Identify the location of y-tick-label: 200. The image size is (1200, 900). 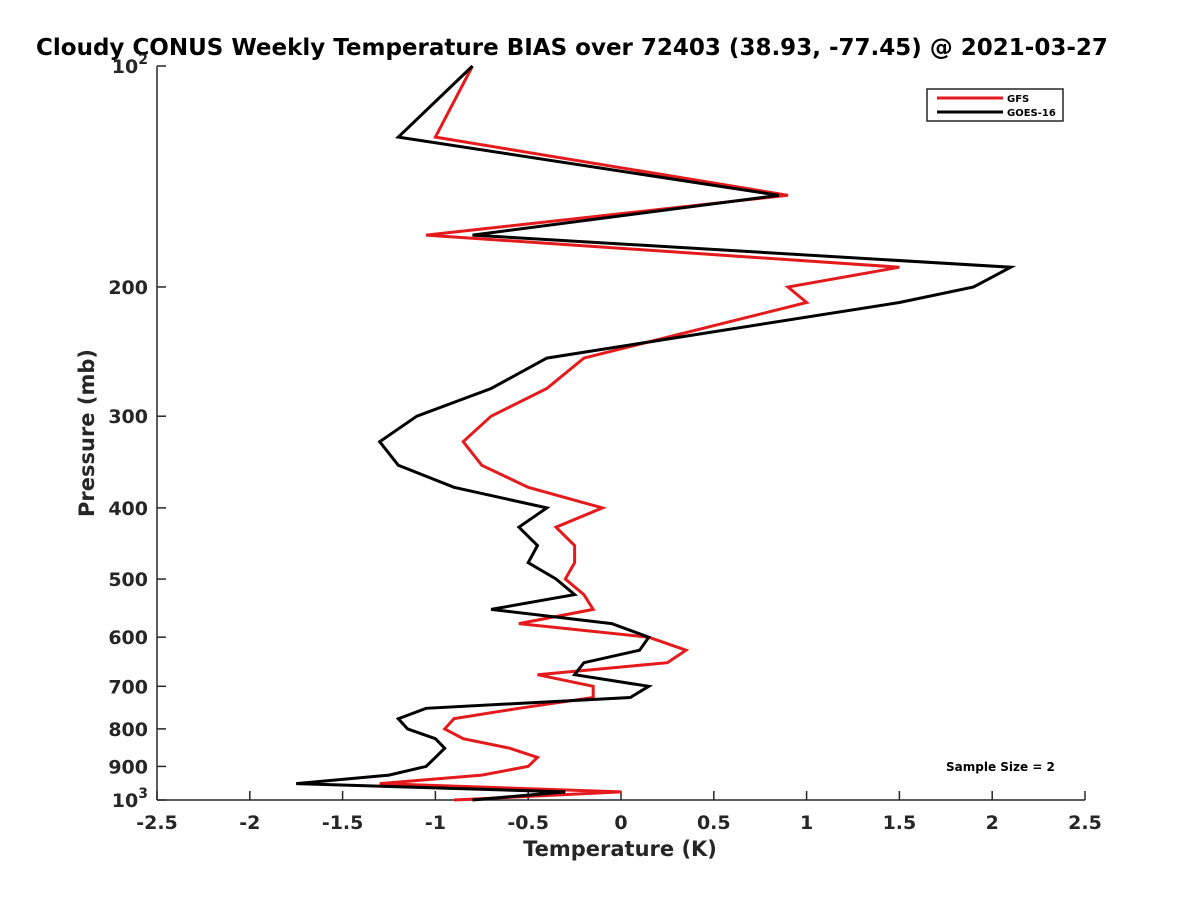
(128, 288).